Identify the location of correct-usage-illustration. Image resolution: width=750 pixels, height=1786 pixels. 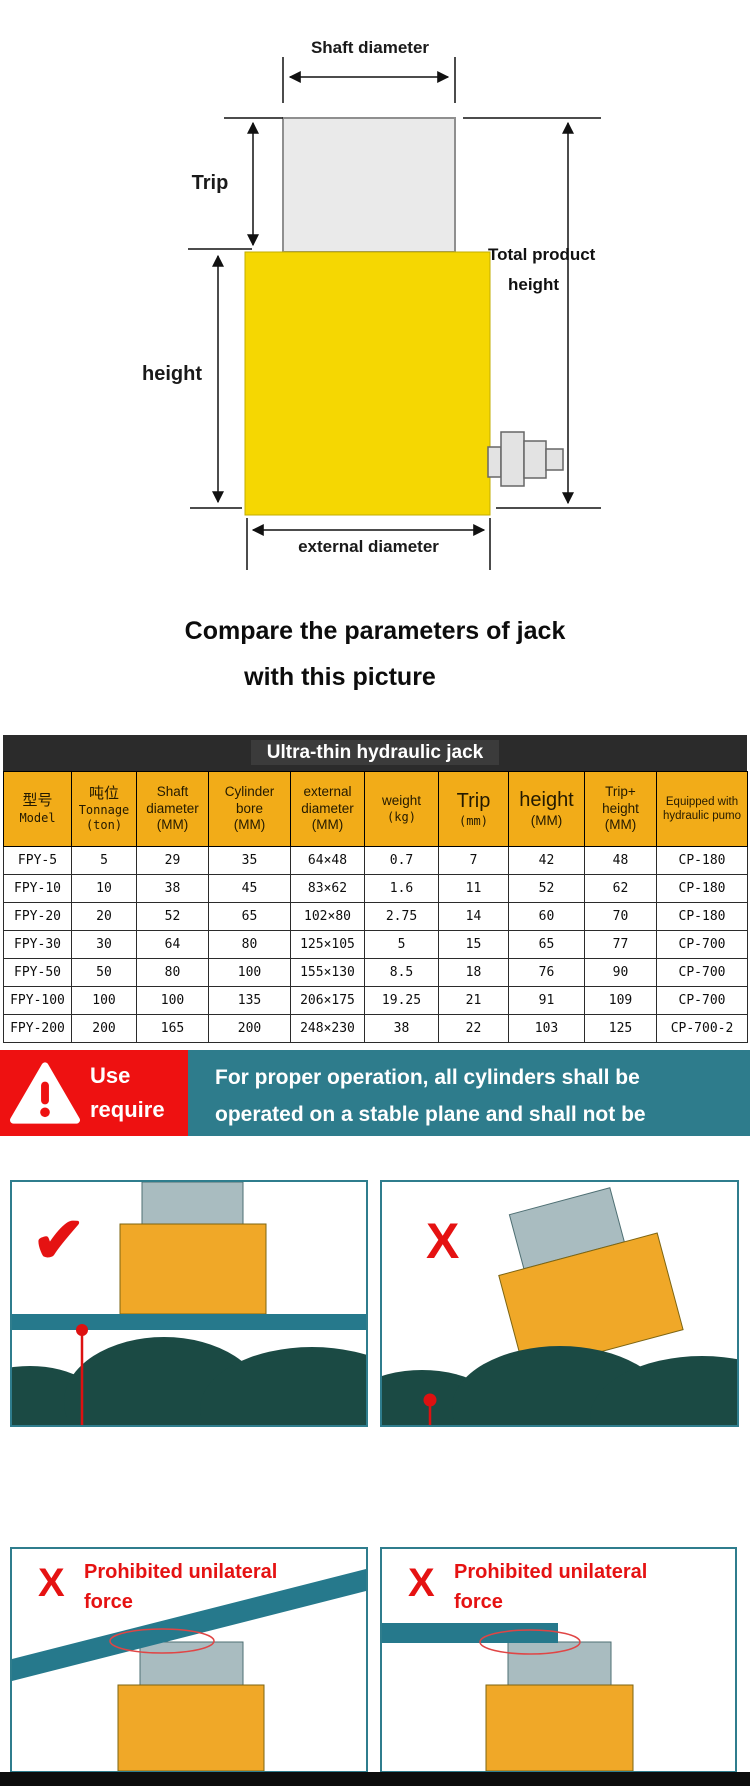
(189, 1303).